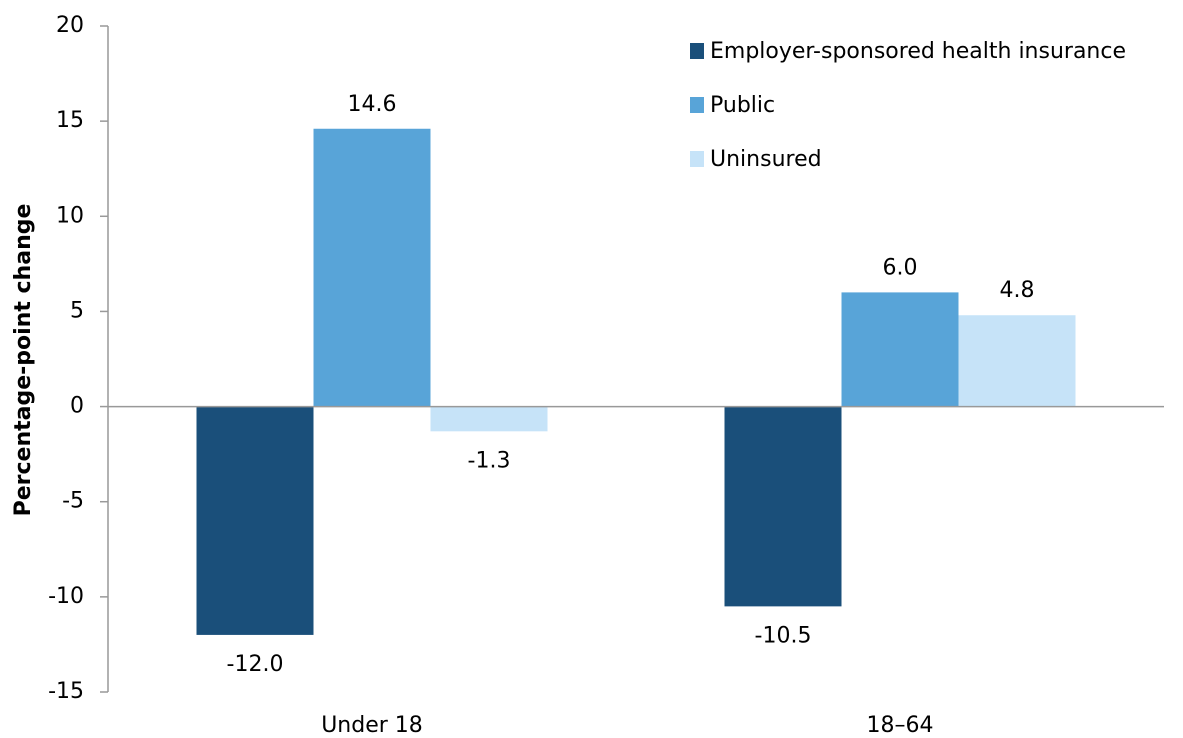  What do you see at coordinates (742, 105) in the screenshot?
I see `legend-label: Public` at bounding box center [742, 105].